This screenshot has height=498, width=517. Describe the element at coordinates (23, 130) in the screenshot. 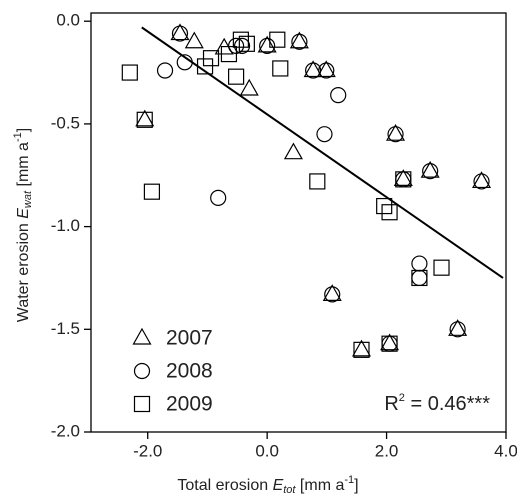

I see `y-label-bracket: ]` at that location.